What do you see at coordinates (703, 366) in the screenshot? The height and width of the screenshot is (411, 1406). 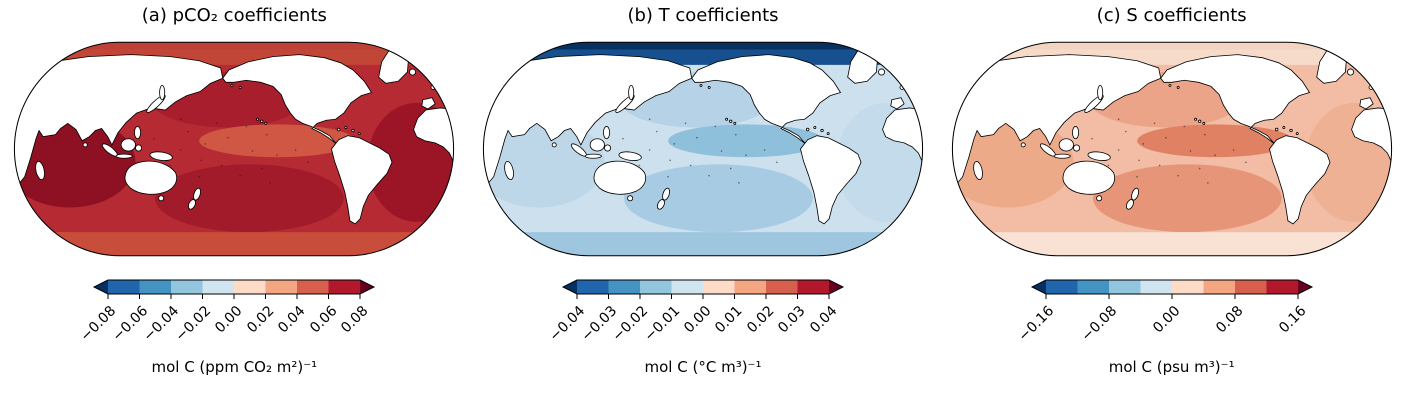 I see `colorbar-unit-label: mol C (°C m³)⁻¹` at bounding box center [703, 366].